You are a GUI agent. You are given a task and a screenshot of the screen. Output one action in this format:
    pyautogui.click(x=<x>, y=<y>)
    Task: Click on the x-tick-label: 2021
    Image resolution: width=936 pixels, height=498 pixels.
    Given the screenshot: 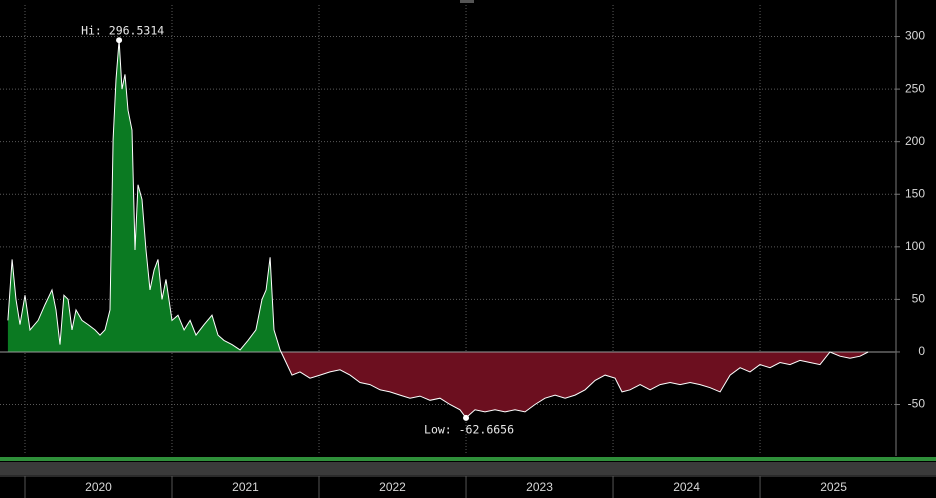 What is the action you would take?
    pyautogui.click(x=245, y=487)
    